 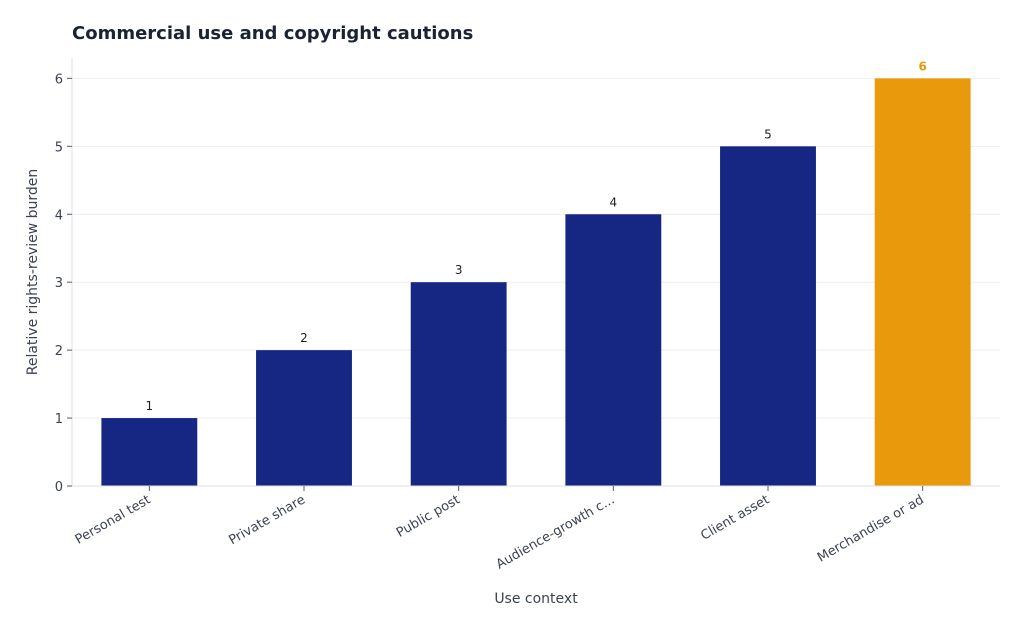 What do you see at coordinates (59, 215) in the screenshot?
I see `y-tick-label: 4` at bounding box center [59, 215].